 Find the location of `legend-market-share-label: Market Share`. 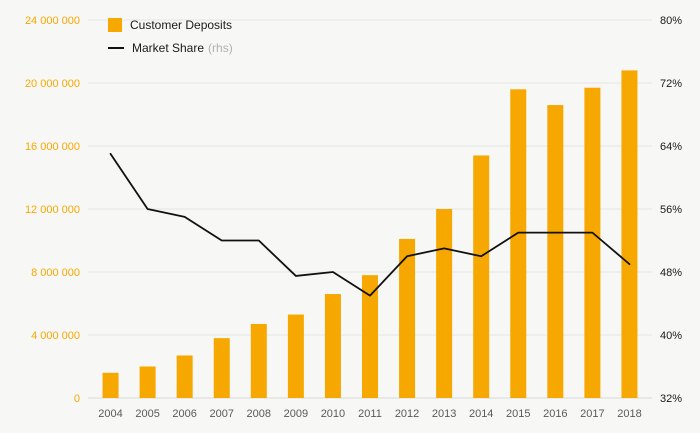

legend-market-share-label: Market Share is located at coordinates (168, 48).